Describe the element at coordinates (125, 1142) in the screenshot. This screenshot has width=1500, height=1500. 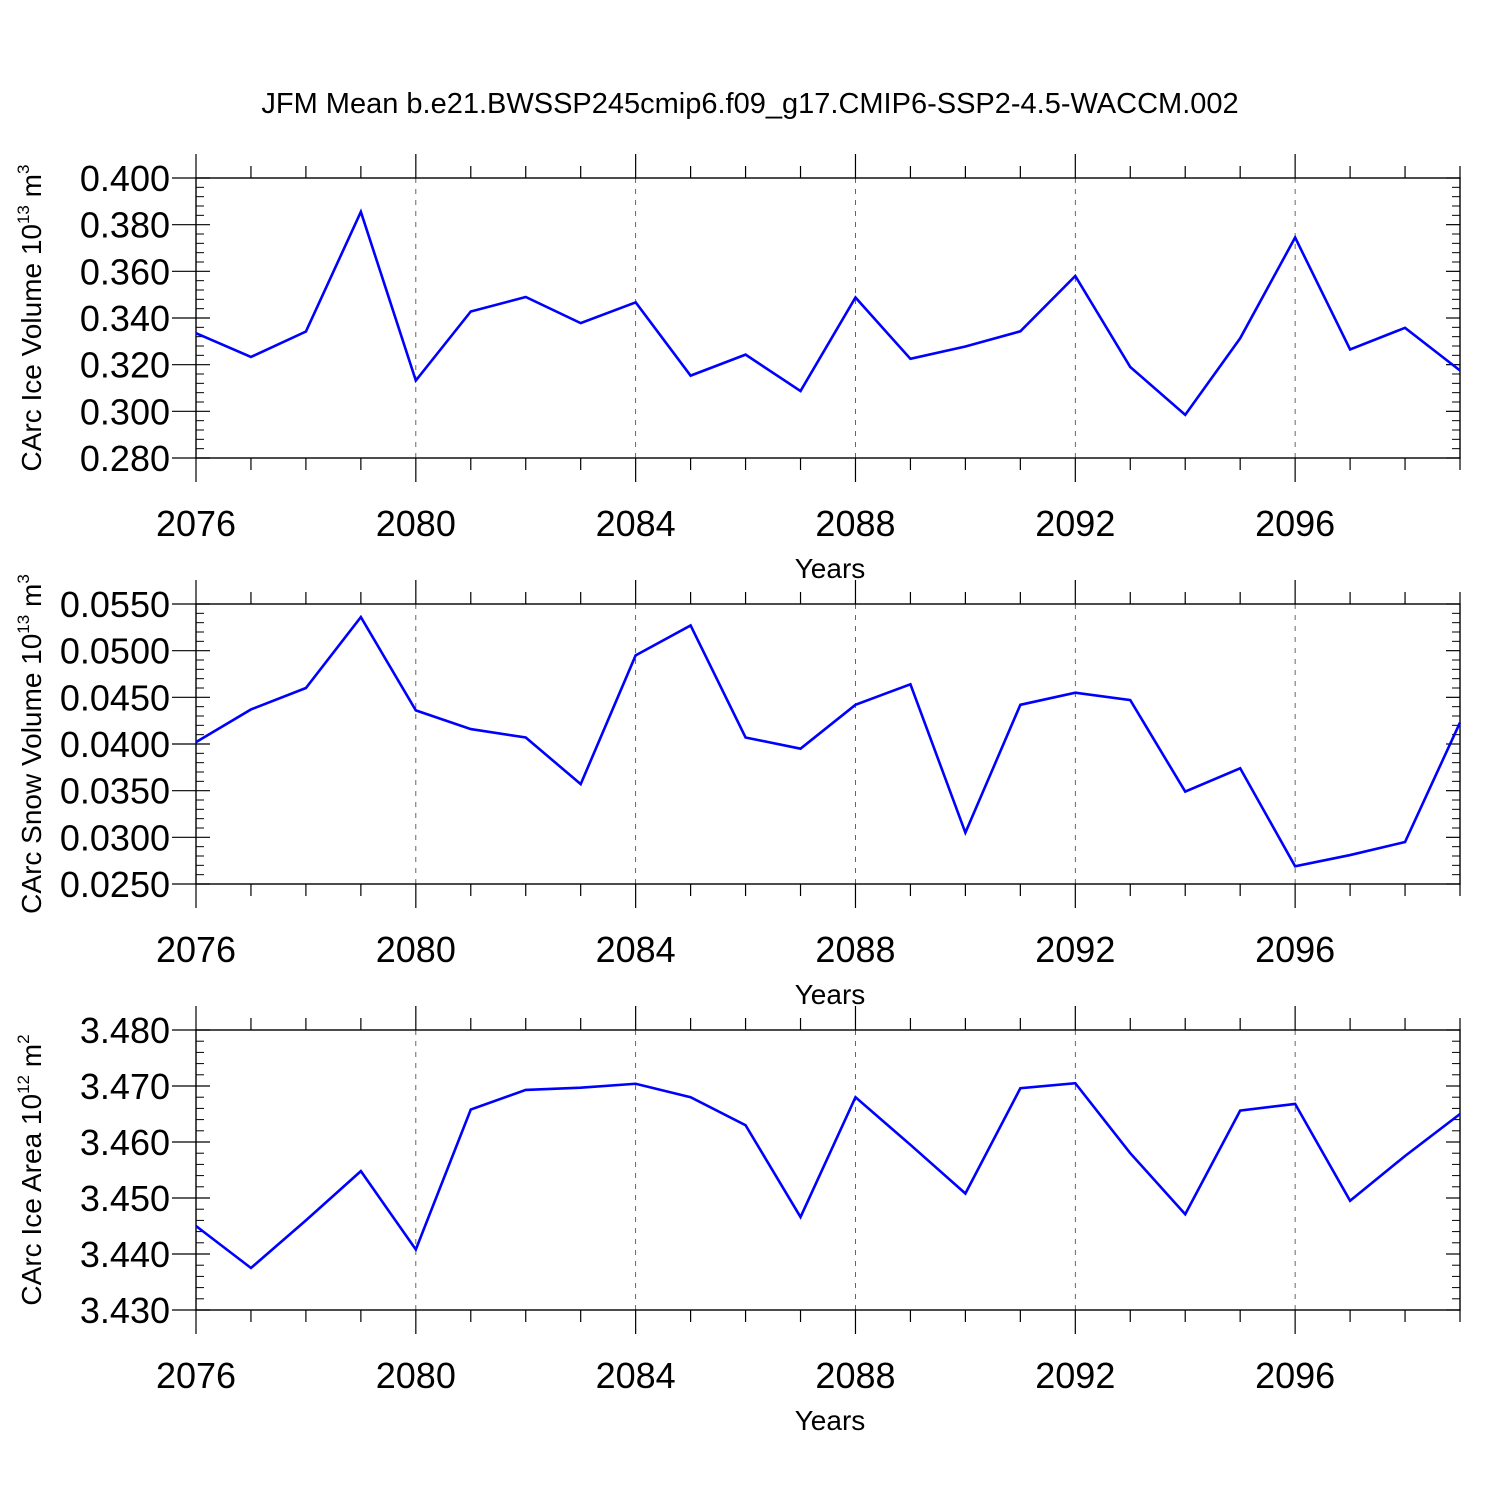
I see `y-tick-label: 3.460` at that location.